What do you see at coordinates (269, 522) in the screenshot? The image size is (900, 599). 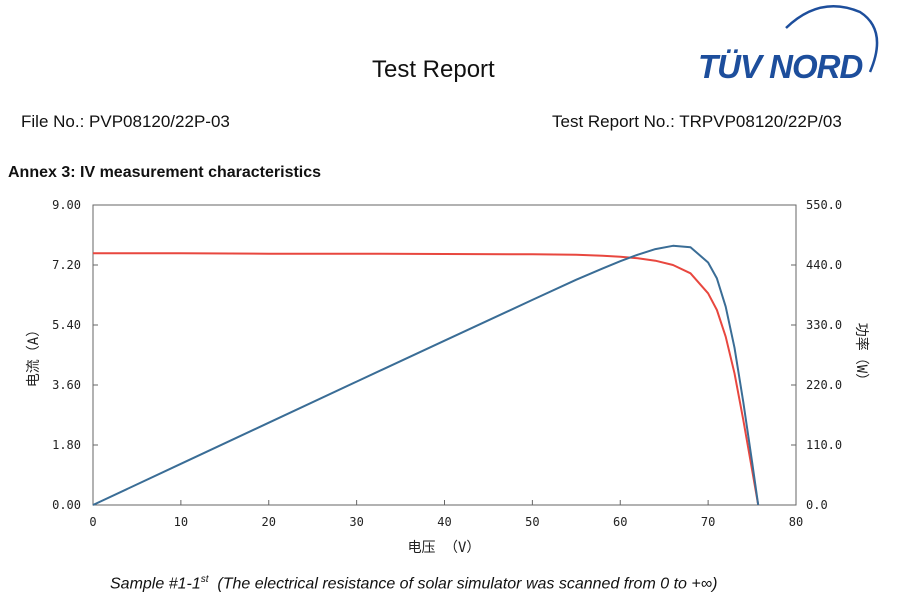 I see `x-tick-label: 20` at bounding box center [269, 522].